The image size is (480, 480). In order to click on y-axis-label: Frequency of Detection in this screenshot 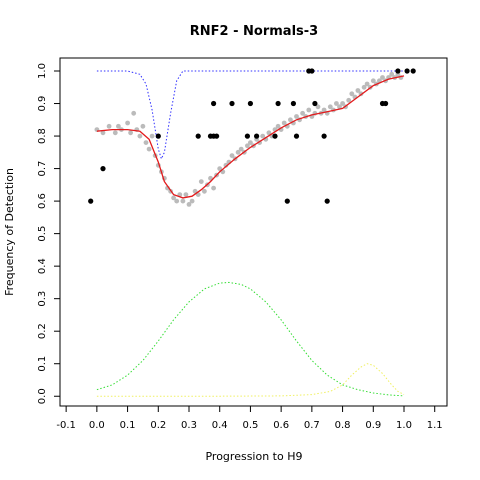, I will do `click(9, 232)`.